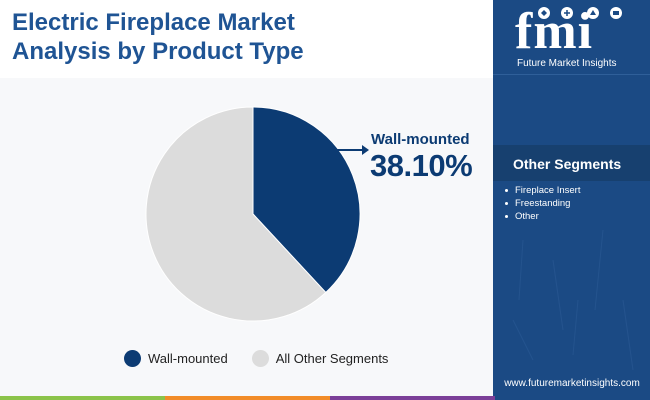  I want to click on logo: fmi Future Market Insights, so click(571, 37).